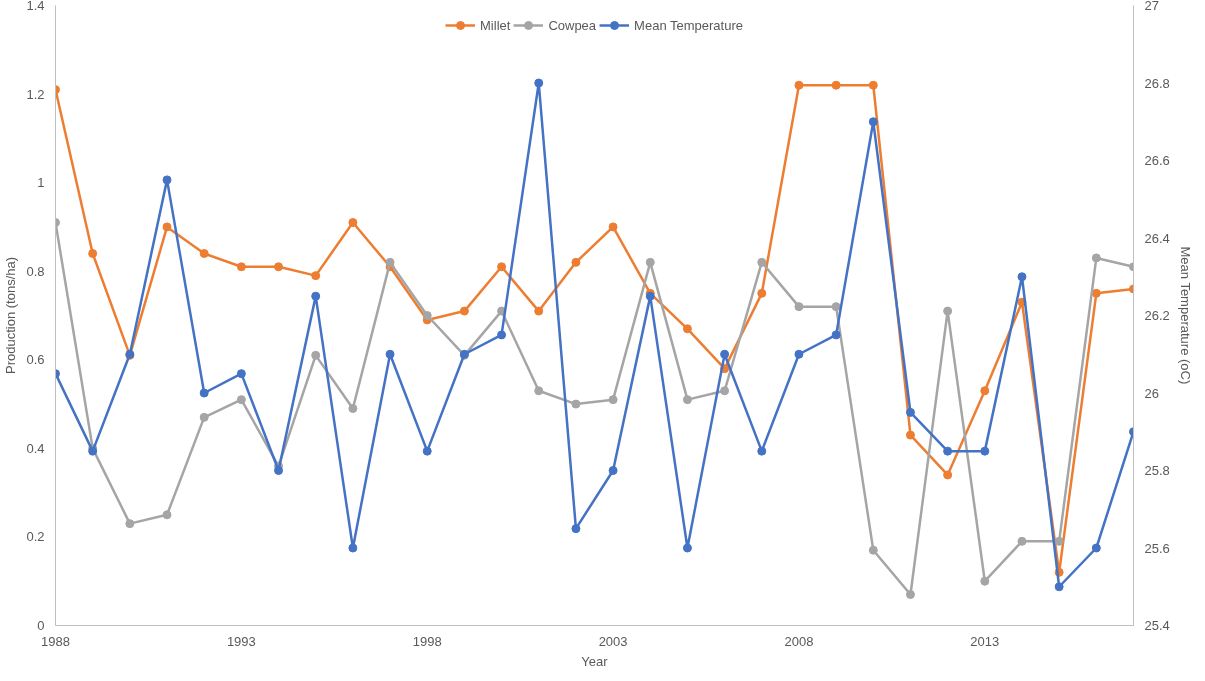  I want to click on y2-tick-label: 25.8, so click(1157, 470).